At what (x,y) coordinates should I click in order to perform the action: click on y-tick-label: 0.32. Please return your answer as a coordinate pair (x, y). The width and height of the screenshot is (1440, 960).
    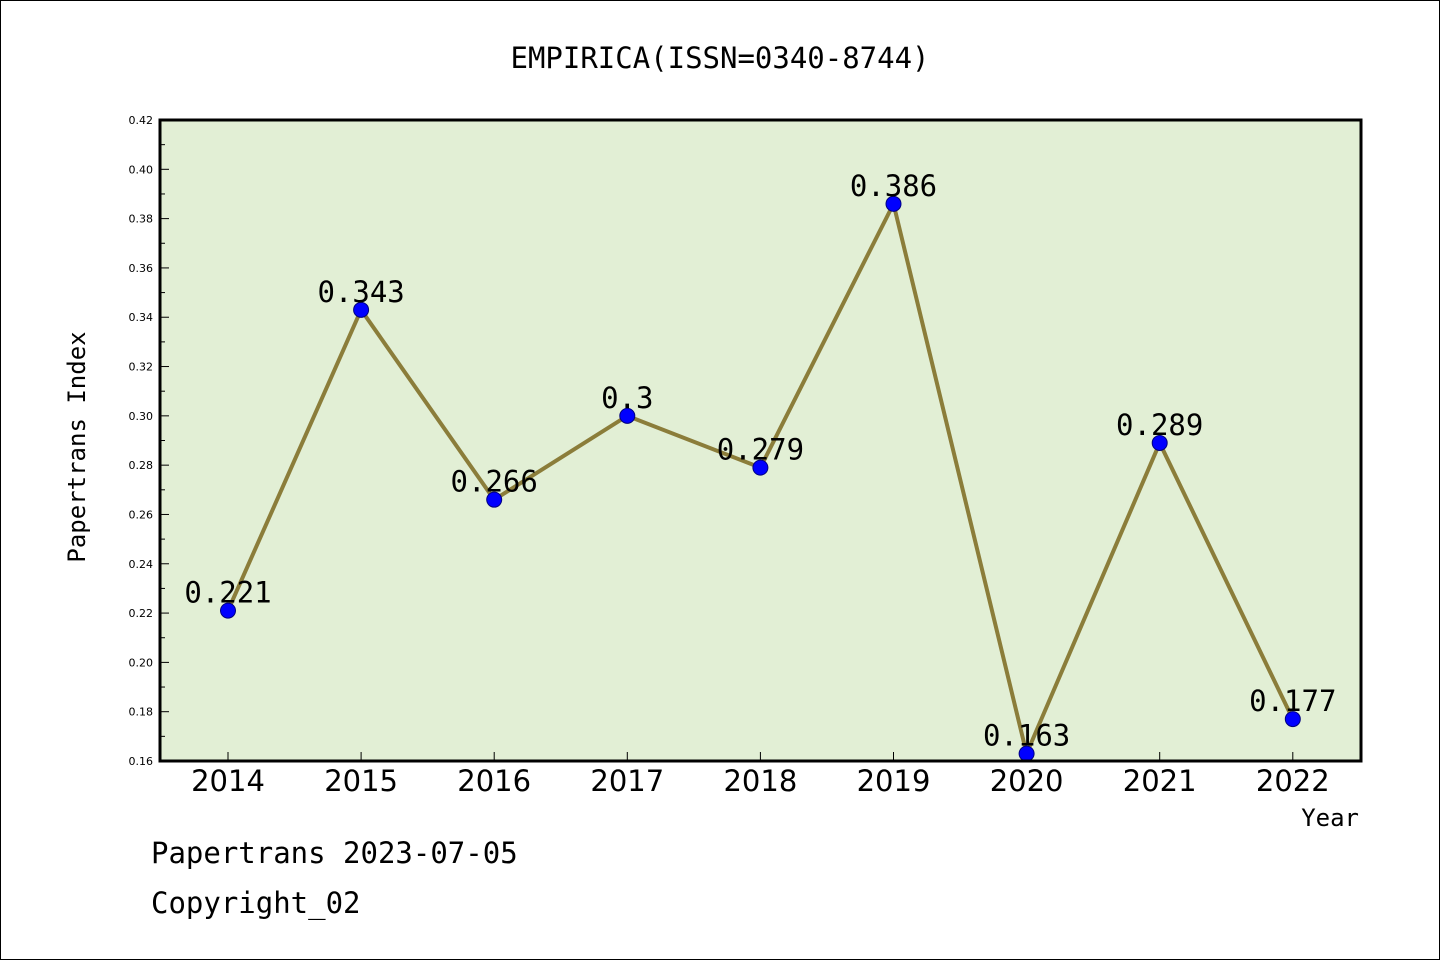
    Looking at the image, I should click on (141, 367).